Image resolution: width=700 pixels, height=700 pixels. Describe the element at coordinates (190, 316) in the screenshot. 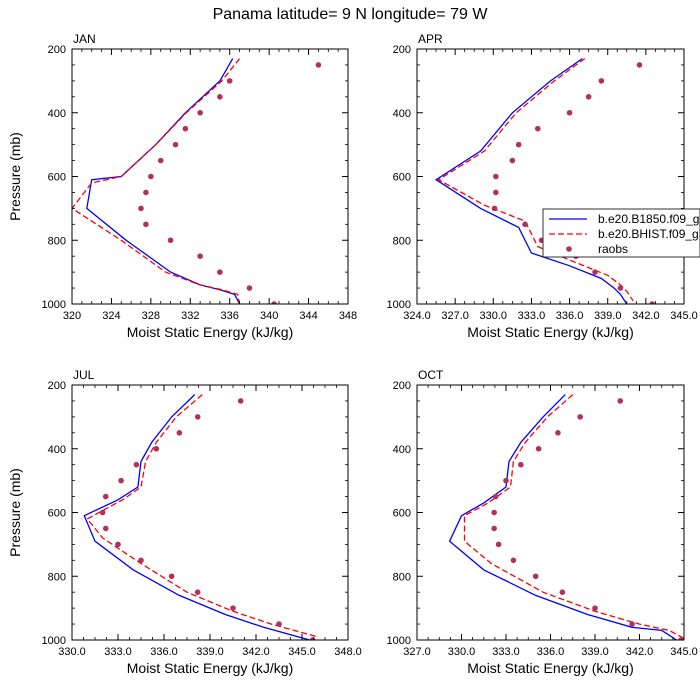

I see `x-tick-label: 332` at that location.